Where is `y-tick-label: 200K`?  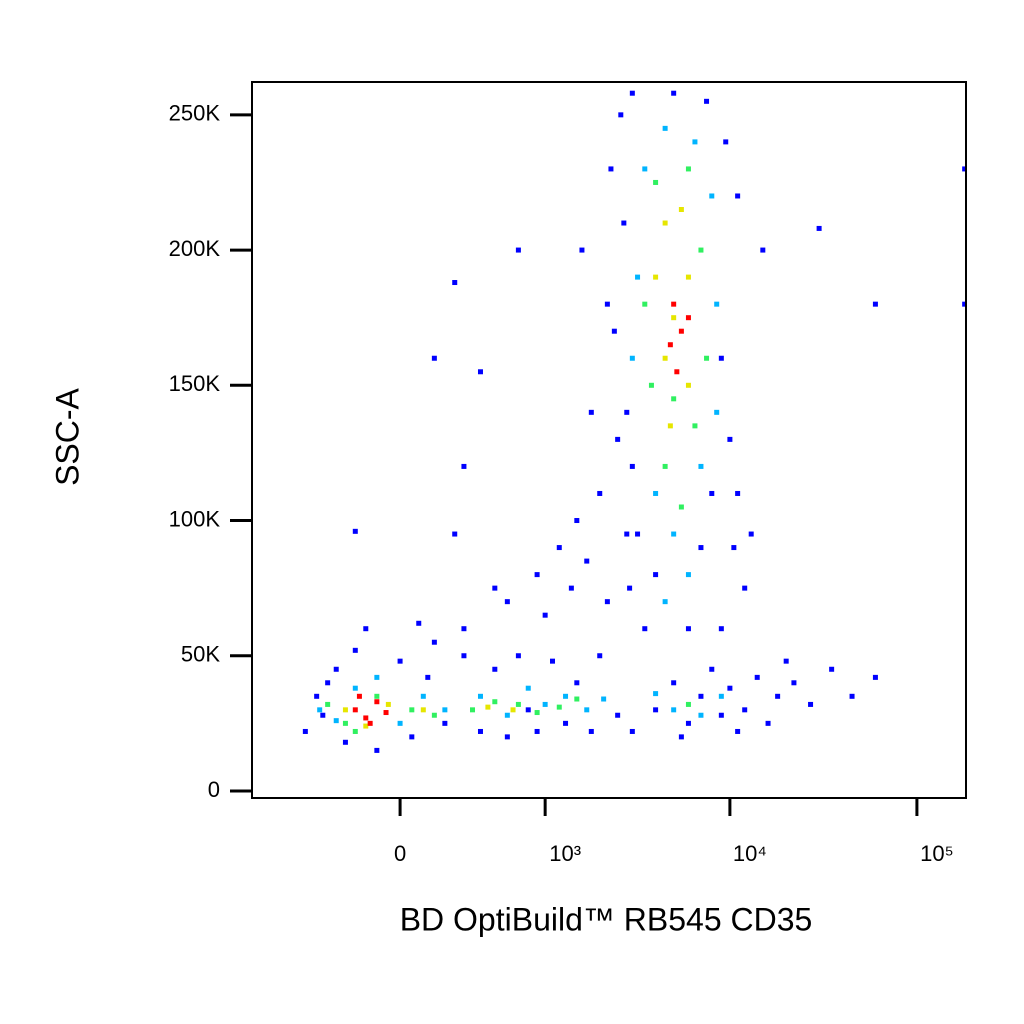
y-tick-label: 200K is located at coordinates (195, 248).